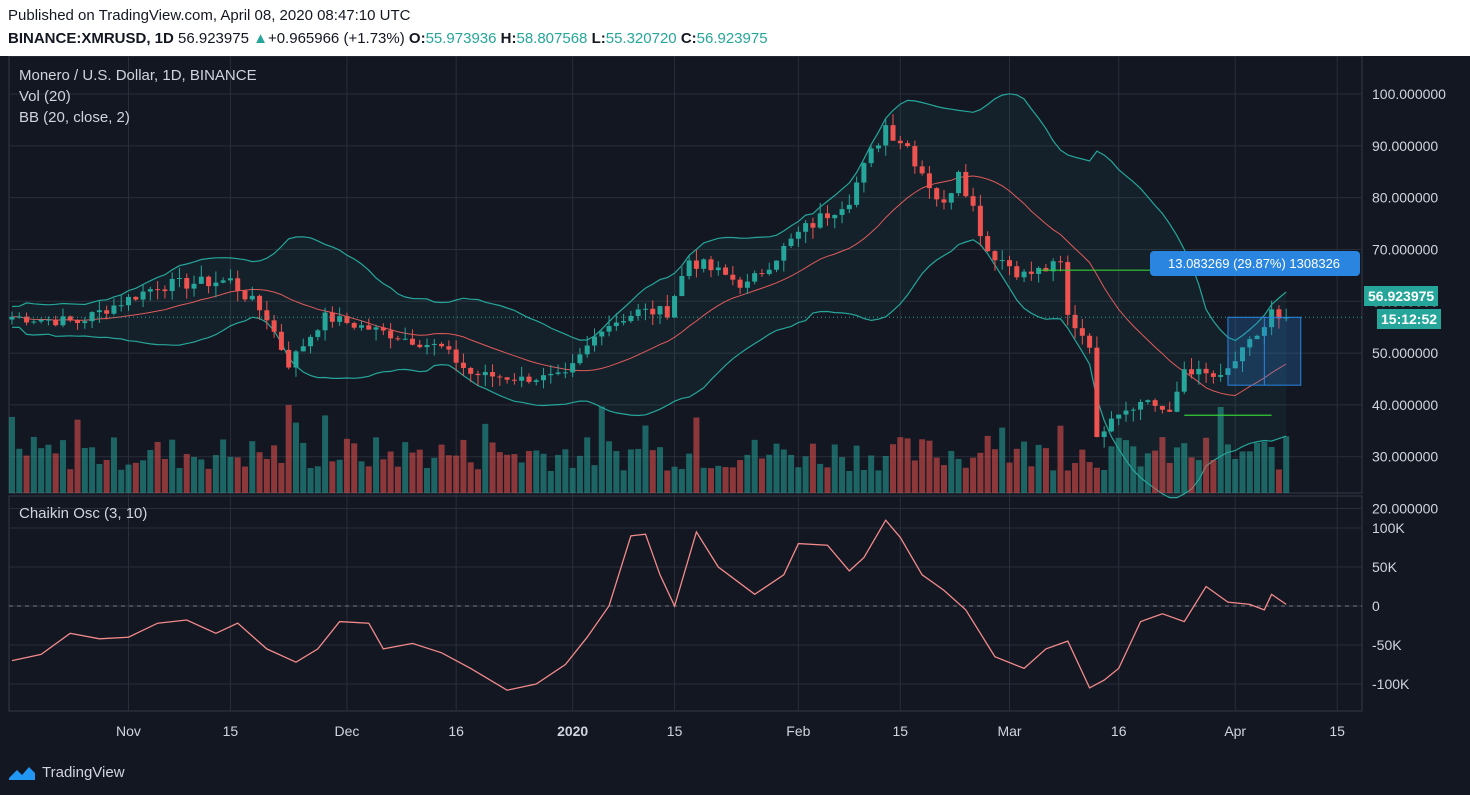 This screenshot has height=795, width=1470. Describe the element at coordinates (346, 731) in the screenshot. I see `date-tick-label: Dec` at that location.